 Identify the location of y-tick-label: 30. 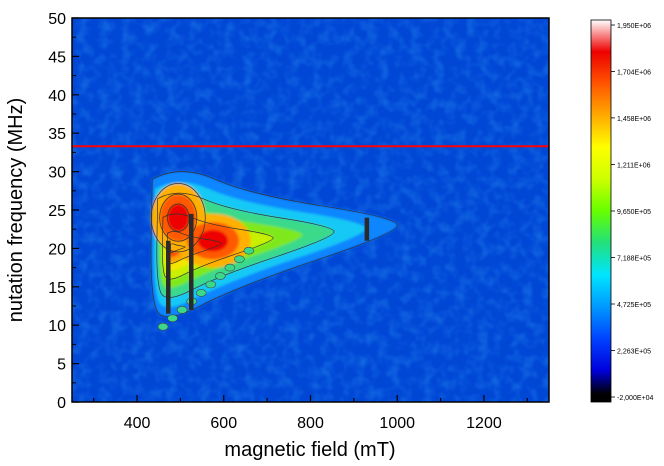
(57, 173).